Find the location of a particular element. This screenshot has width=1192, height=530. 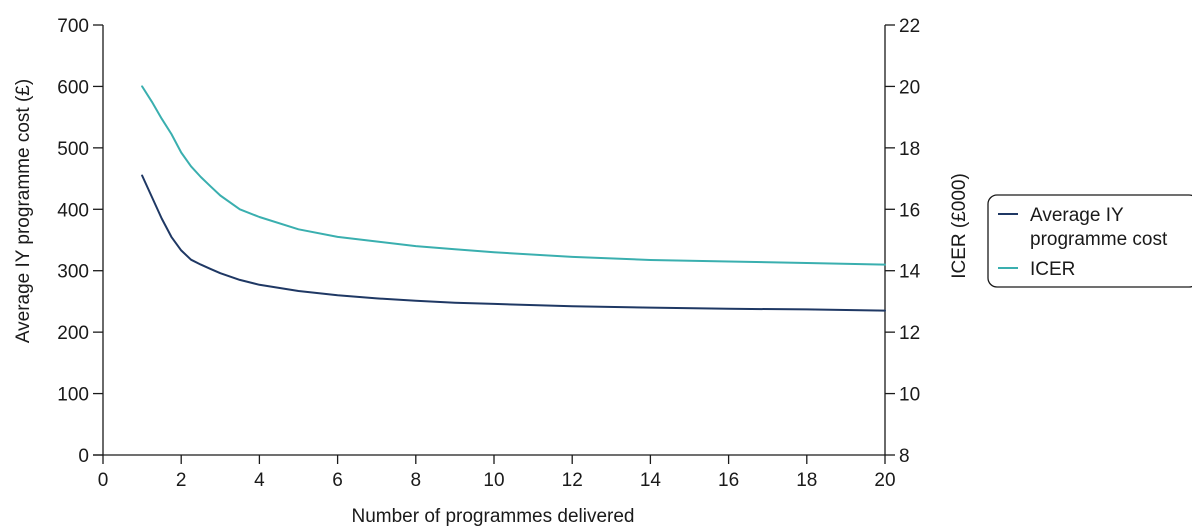

x-tick-label: 10 is located at coordinates (493, 480).